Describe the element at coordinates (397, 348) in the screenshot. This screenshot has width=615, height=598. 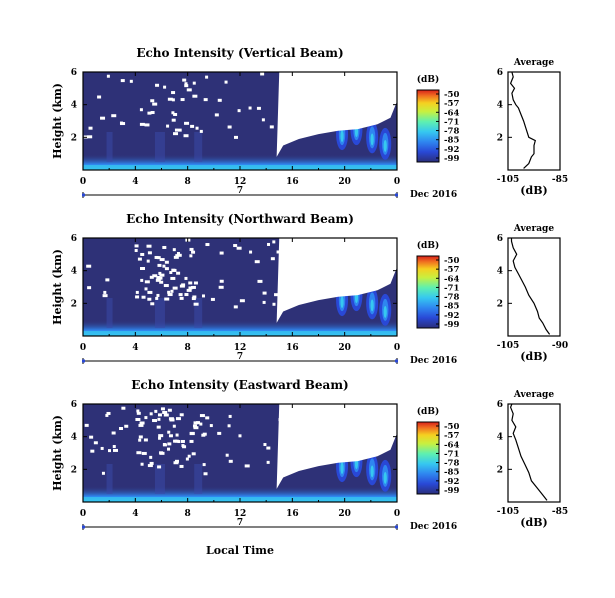
I see `x-tick-label: 0` at that location.